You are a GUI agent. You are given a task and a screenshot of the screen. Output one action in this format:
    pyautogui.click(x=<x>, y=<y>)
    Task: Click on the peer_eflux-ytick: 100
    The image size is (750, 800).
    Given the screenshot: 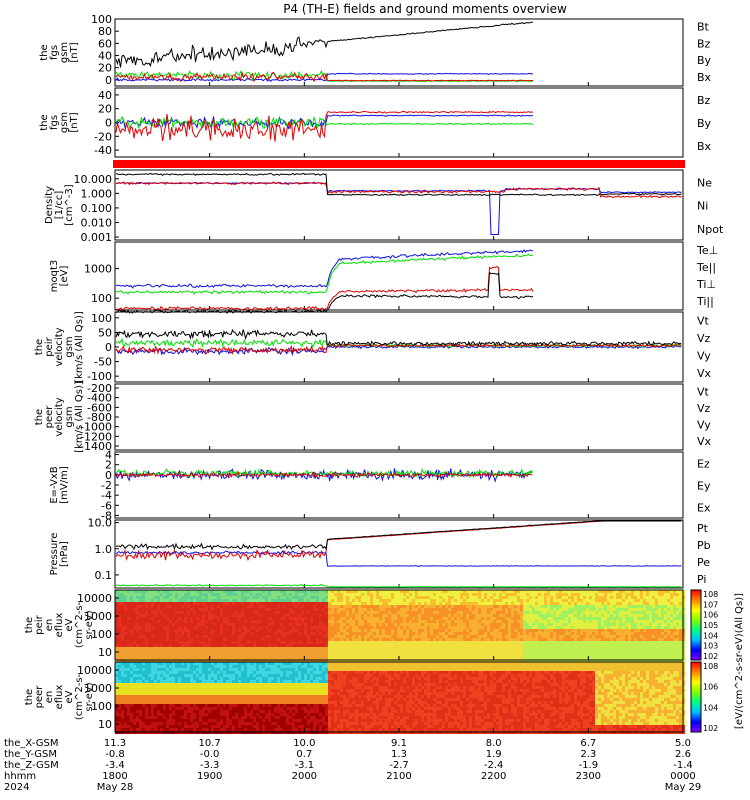 What is the action you would take?
    pyautogui.click(x=101, y=706)
    